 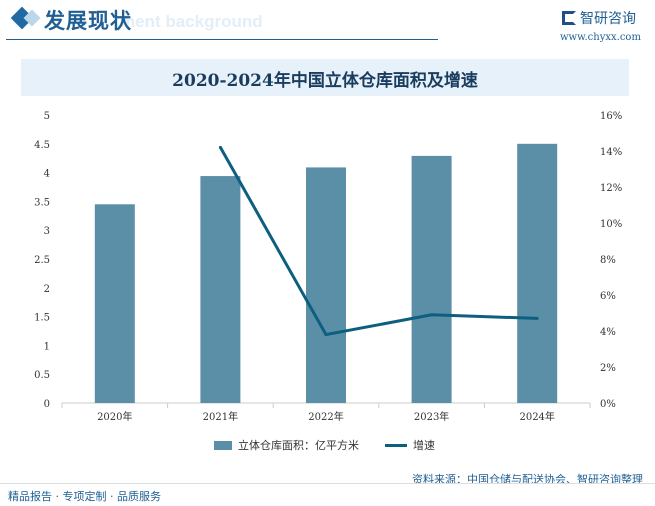 I want to click on legend: 立体仓库面积：亿平方米 增速, so click(x=324, y=445).